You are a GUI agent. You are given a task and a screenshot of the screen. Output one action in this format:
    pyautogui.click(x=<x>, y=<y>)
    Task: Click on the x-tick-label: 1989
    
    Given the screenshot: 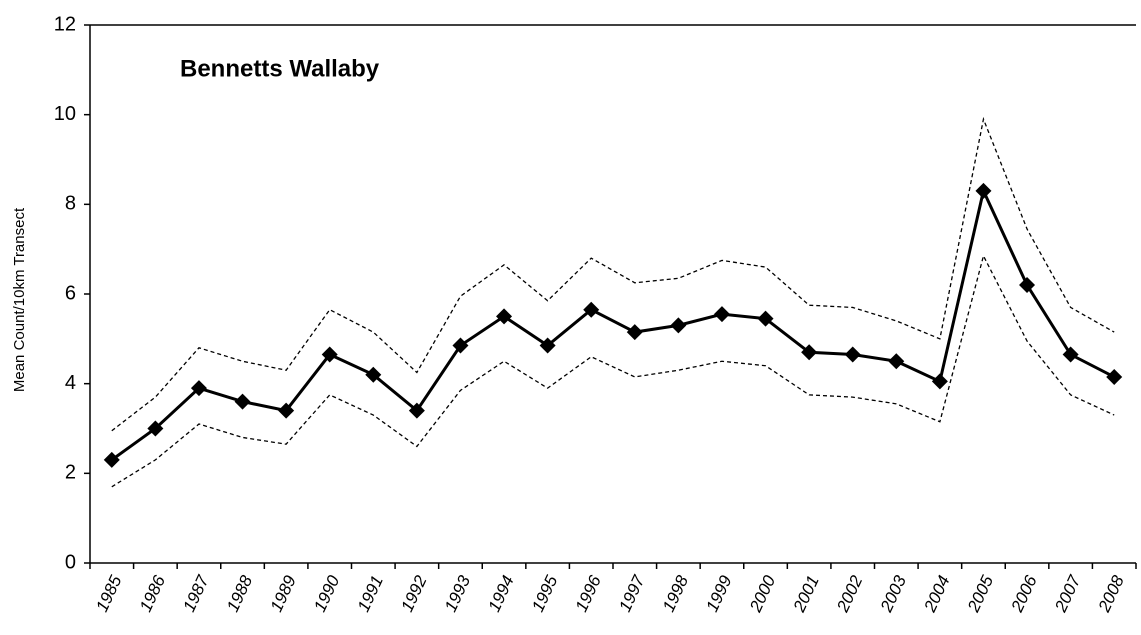 What is the action you would take?
    pyautogui.click(x=283, y=593)
    